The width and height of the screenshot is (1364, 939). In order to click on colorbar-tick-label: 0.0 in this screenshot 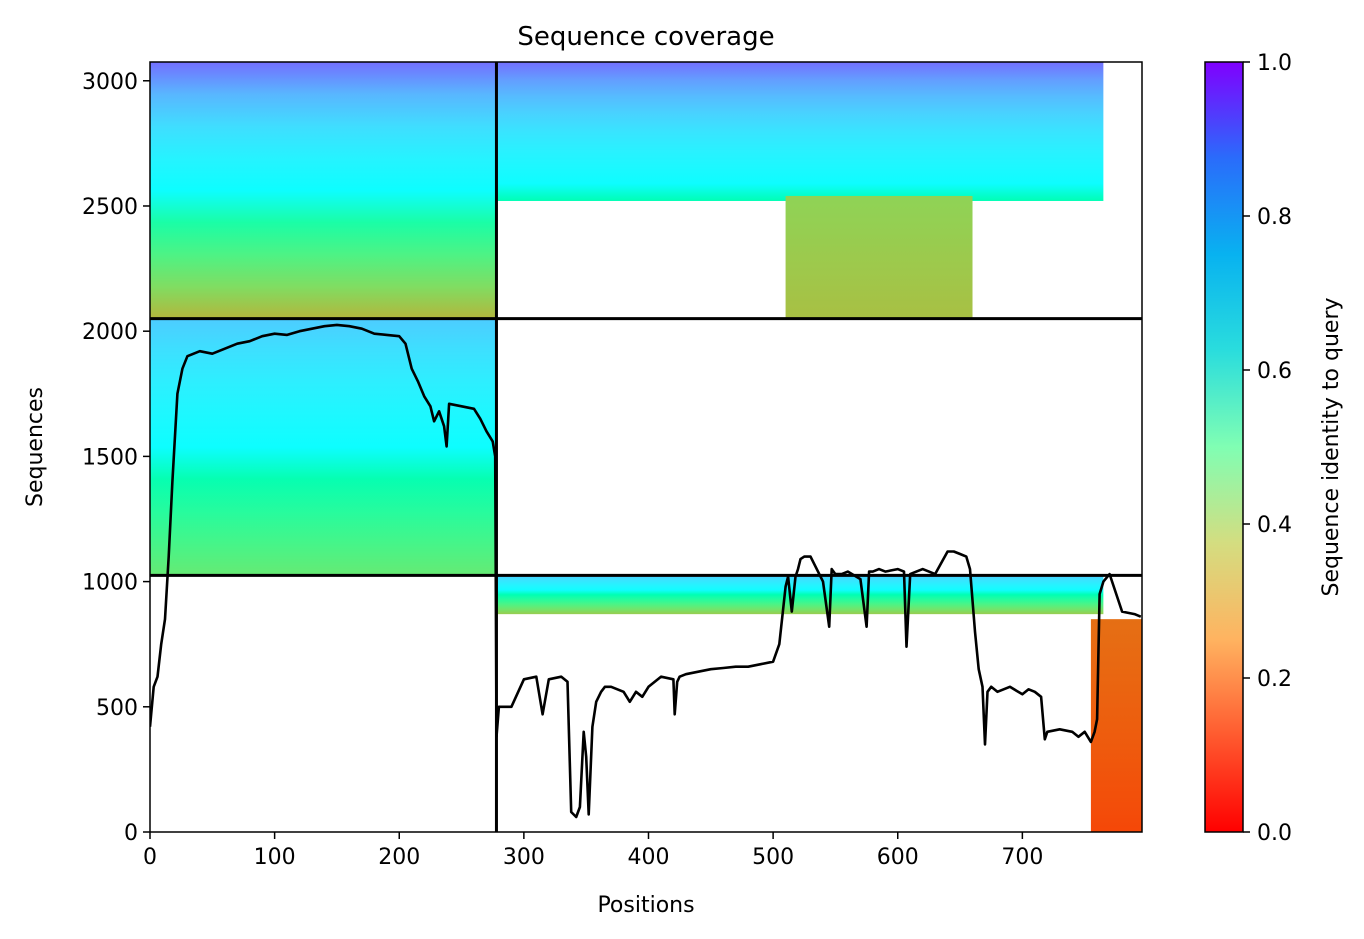, I will do `click(1274, 833)`.